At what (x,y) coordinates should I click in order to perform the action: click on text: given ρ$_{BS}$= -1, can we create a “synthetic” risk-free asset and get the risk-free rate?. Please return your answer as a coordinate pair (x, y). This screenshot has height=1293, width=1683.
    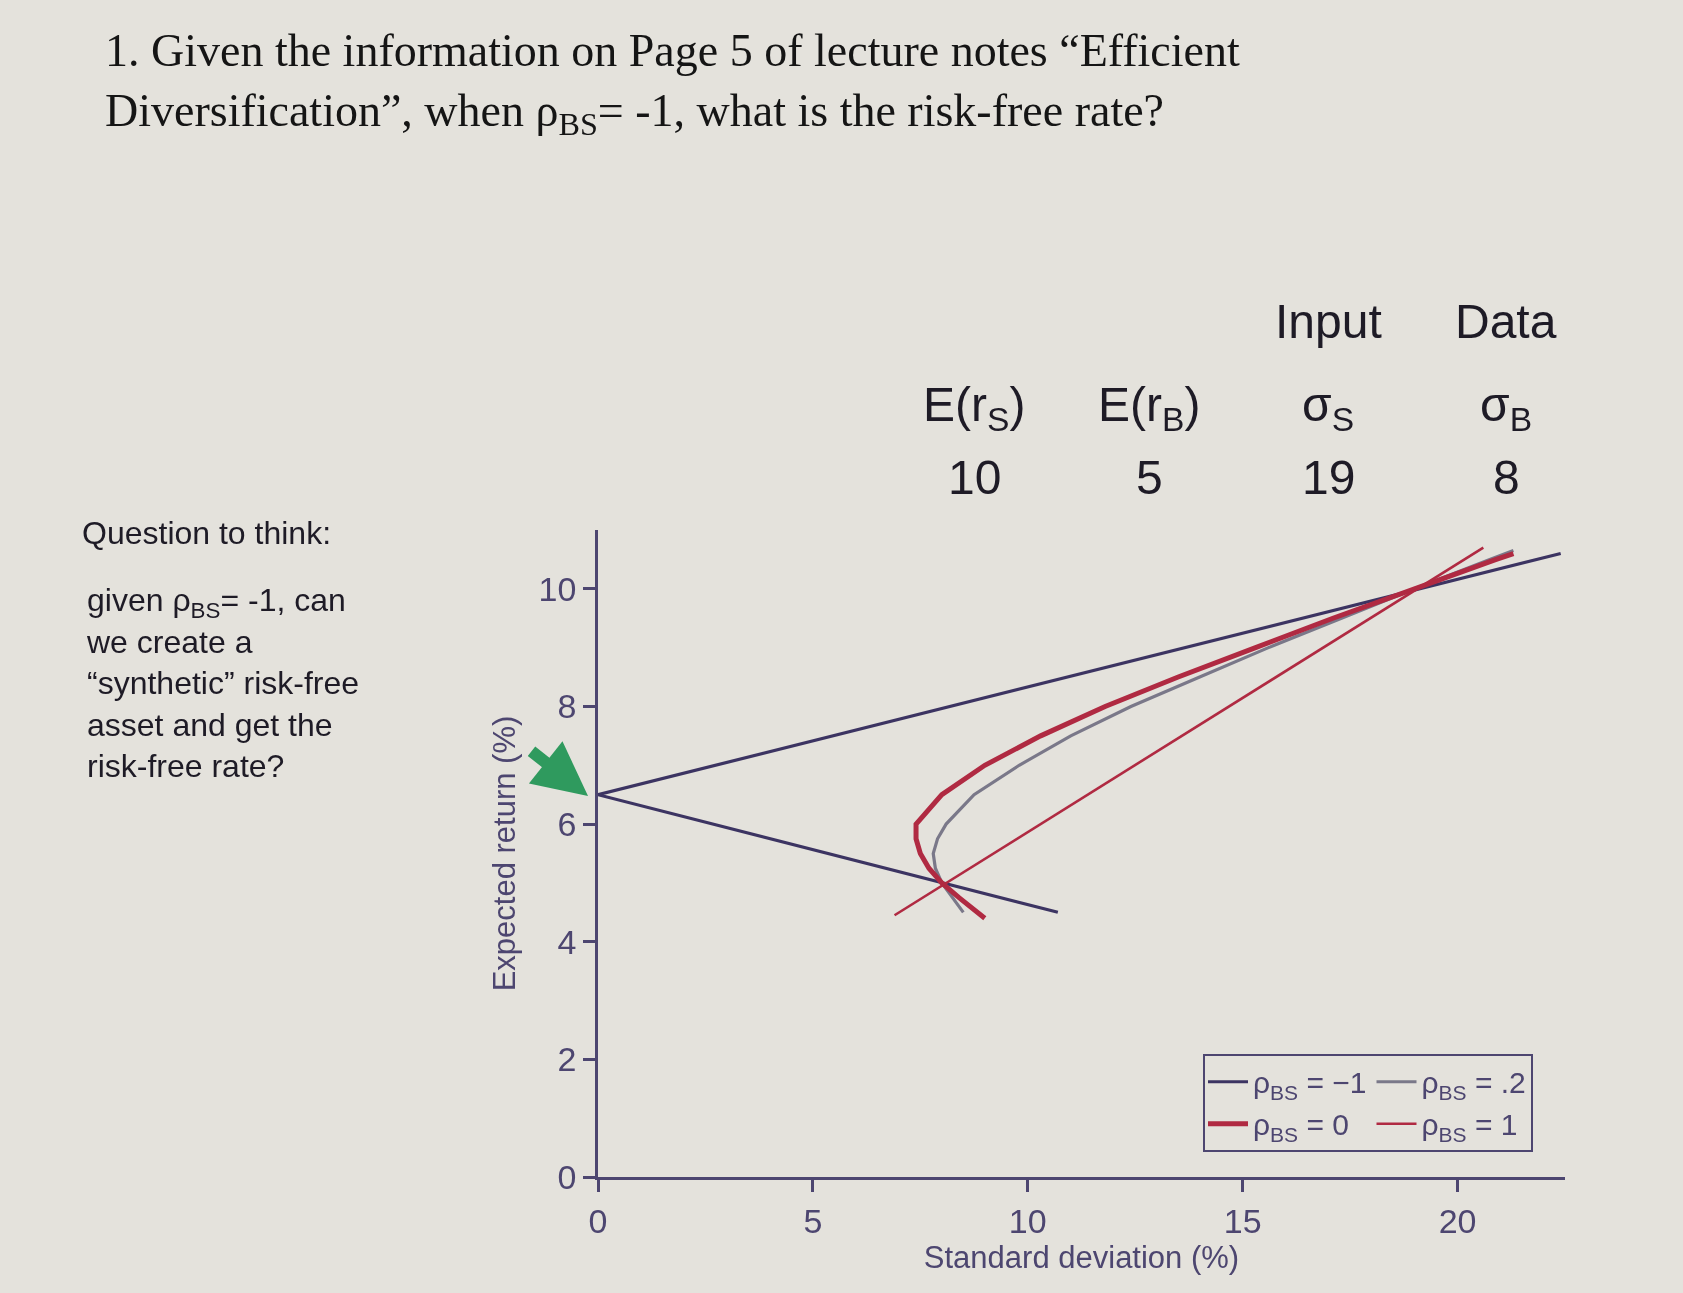
    Looking at the image, I should click on (223, 683).